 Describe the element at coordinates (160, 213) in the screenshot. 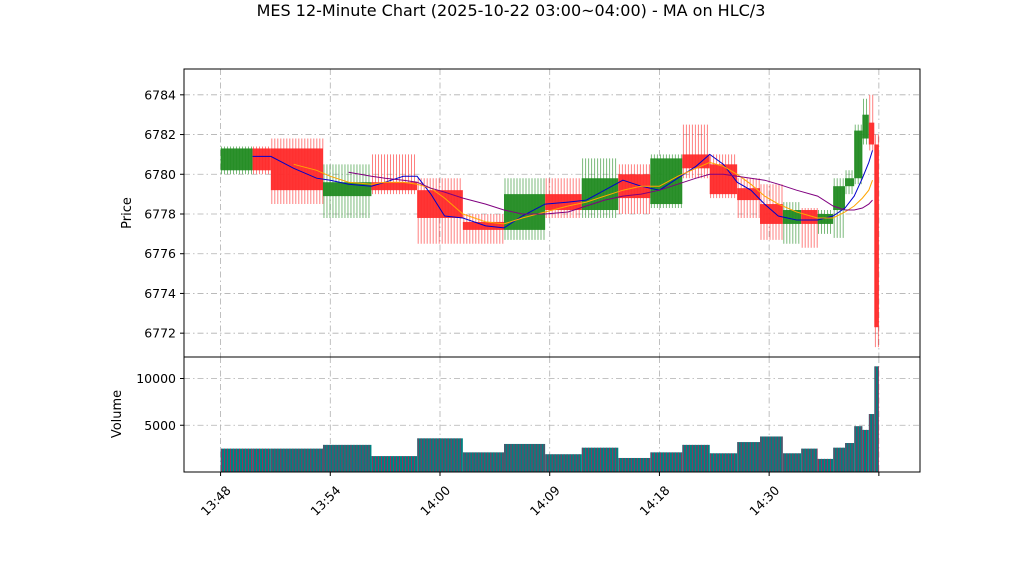

I see `price-tick-label: 6778` at that location.